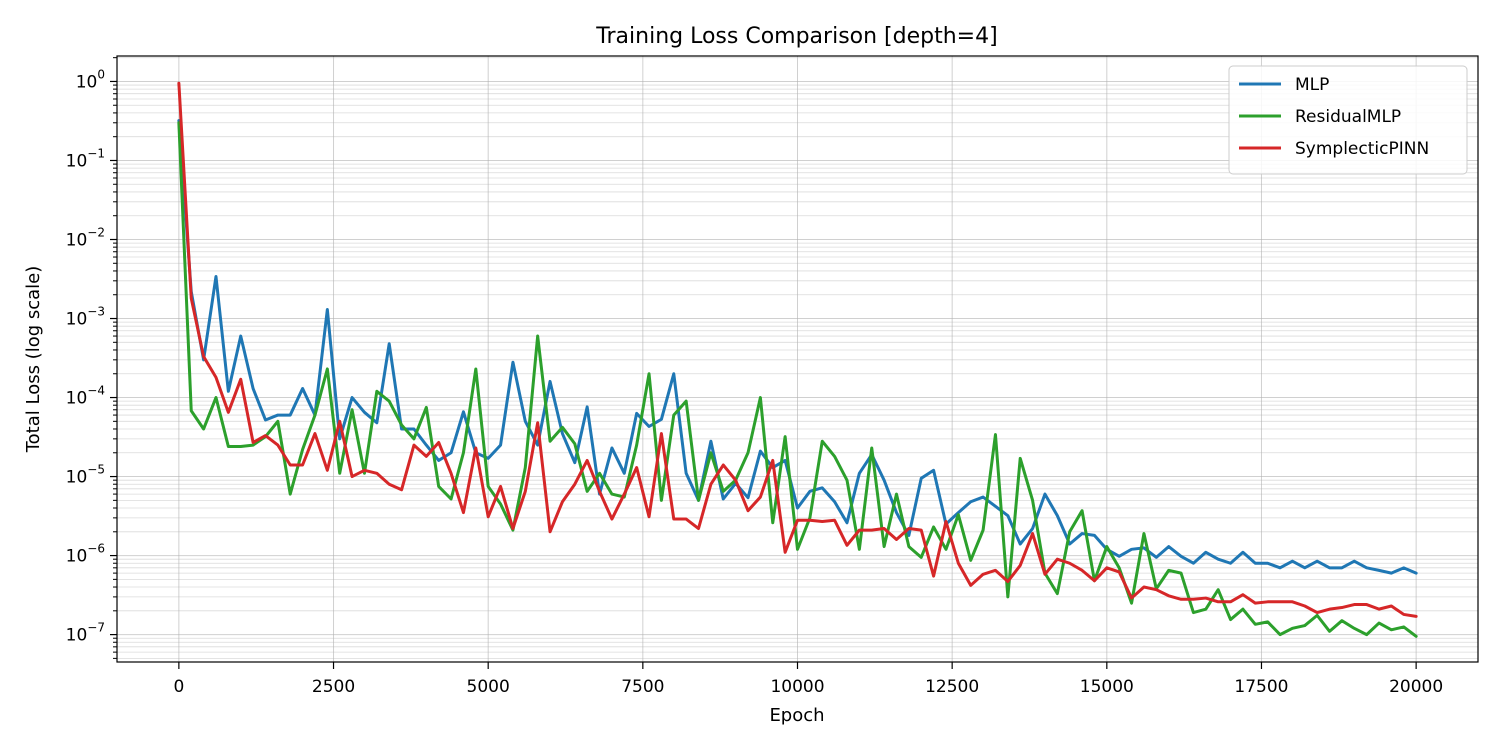  Describe the element at coordinates (797, 687) in the screenshot. I see `x-tick-label: 10000` at that location.